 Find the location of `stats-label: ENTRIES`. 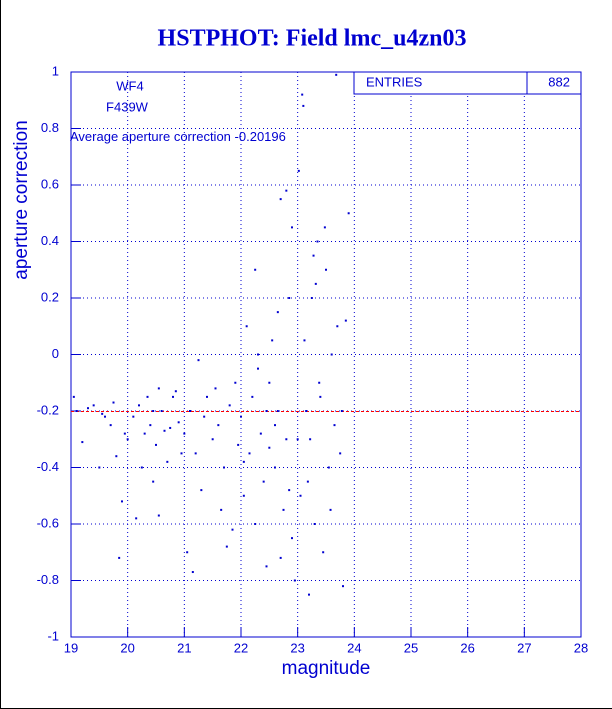

stats-label: ENTRIES is located at coordinates (394, 81).